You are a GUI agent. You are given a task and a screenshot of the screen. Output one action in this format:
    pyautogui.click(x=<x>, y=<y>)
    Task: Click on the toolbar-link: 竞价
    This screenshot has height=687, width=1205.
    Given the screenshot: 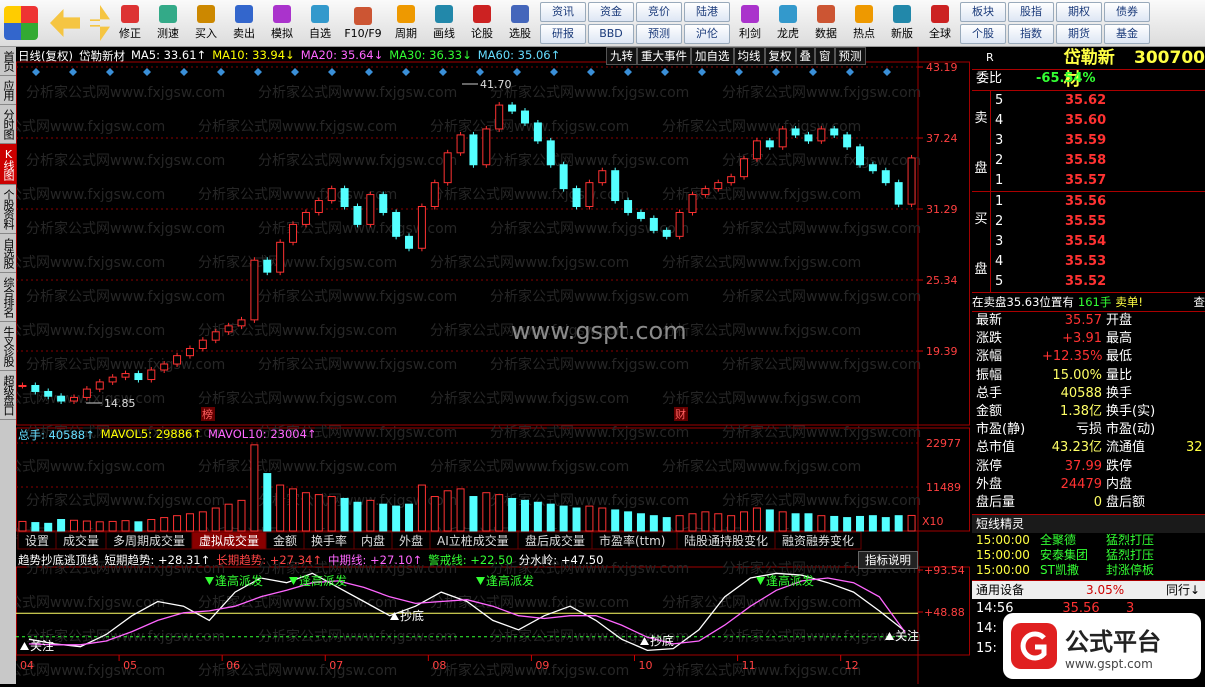 What is the action you would take?
    pyautogui.click(x=659, y=12)
    